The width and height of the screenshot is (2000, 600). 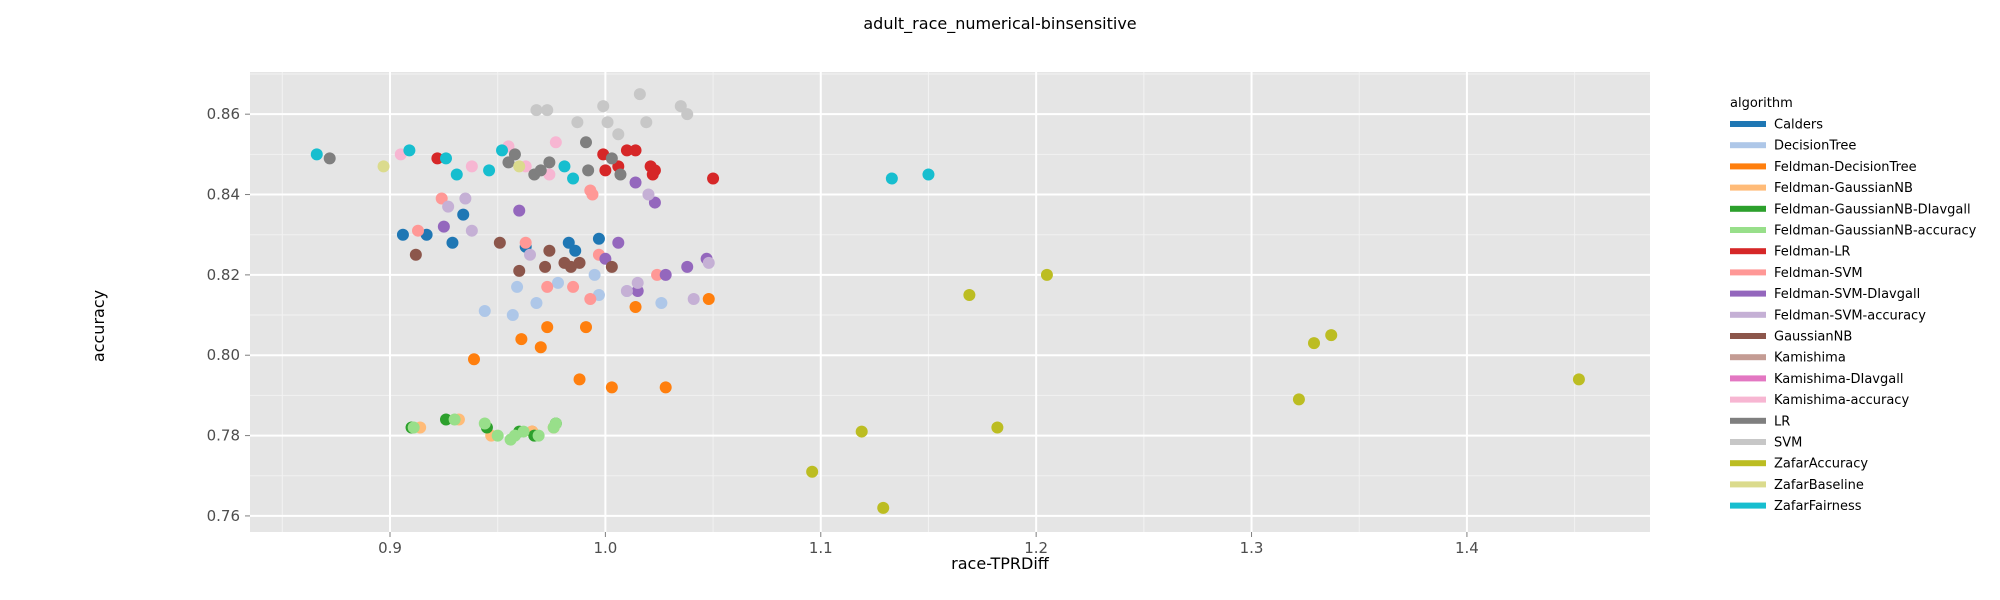 What do you see at coordinates (999, 24) in the screenshot?
I see `chart-title: adult_race_numerical-binsensitive` at bounding box center [999, 24].